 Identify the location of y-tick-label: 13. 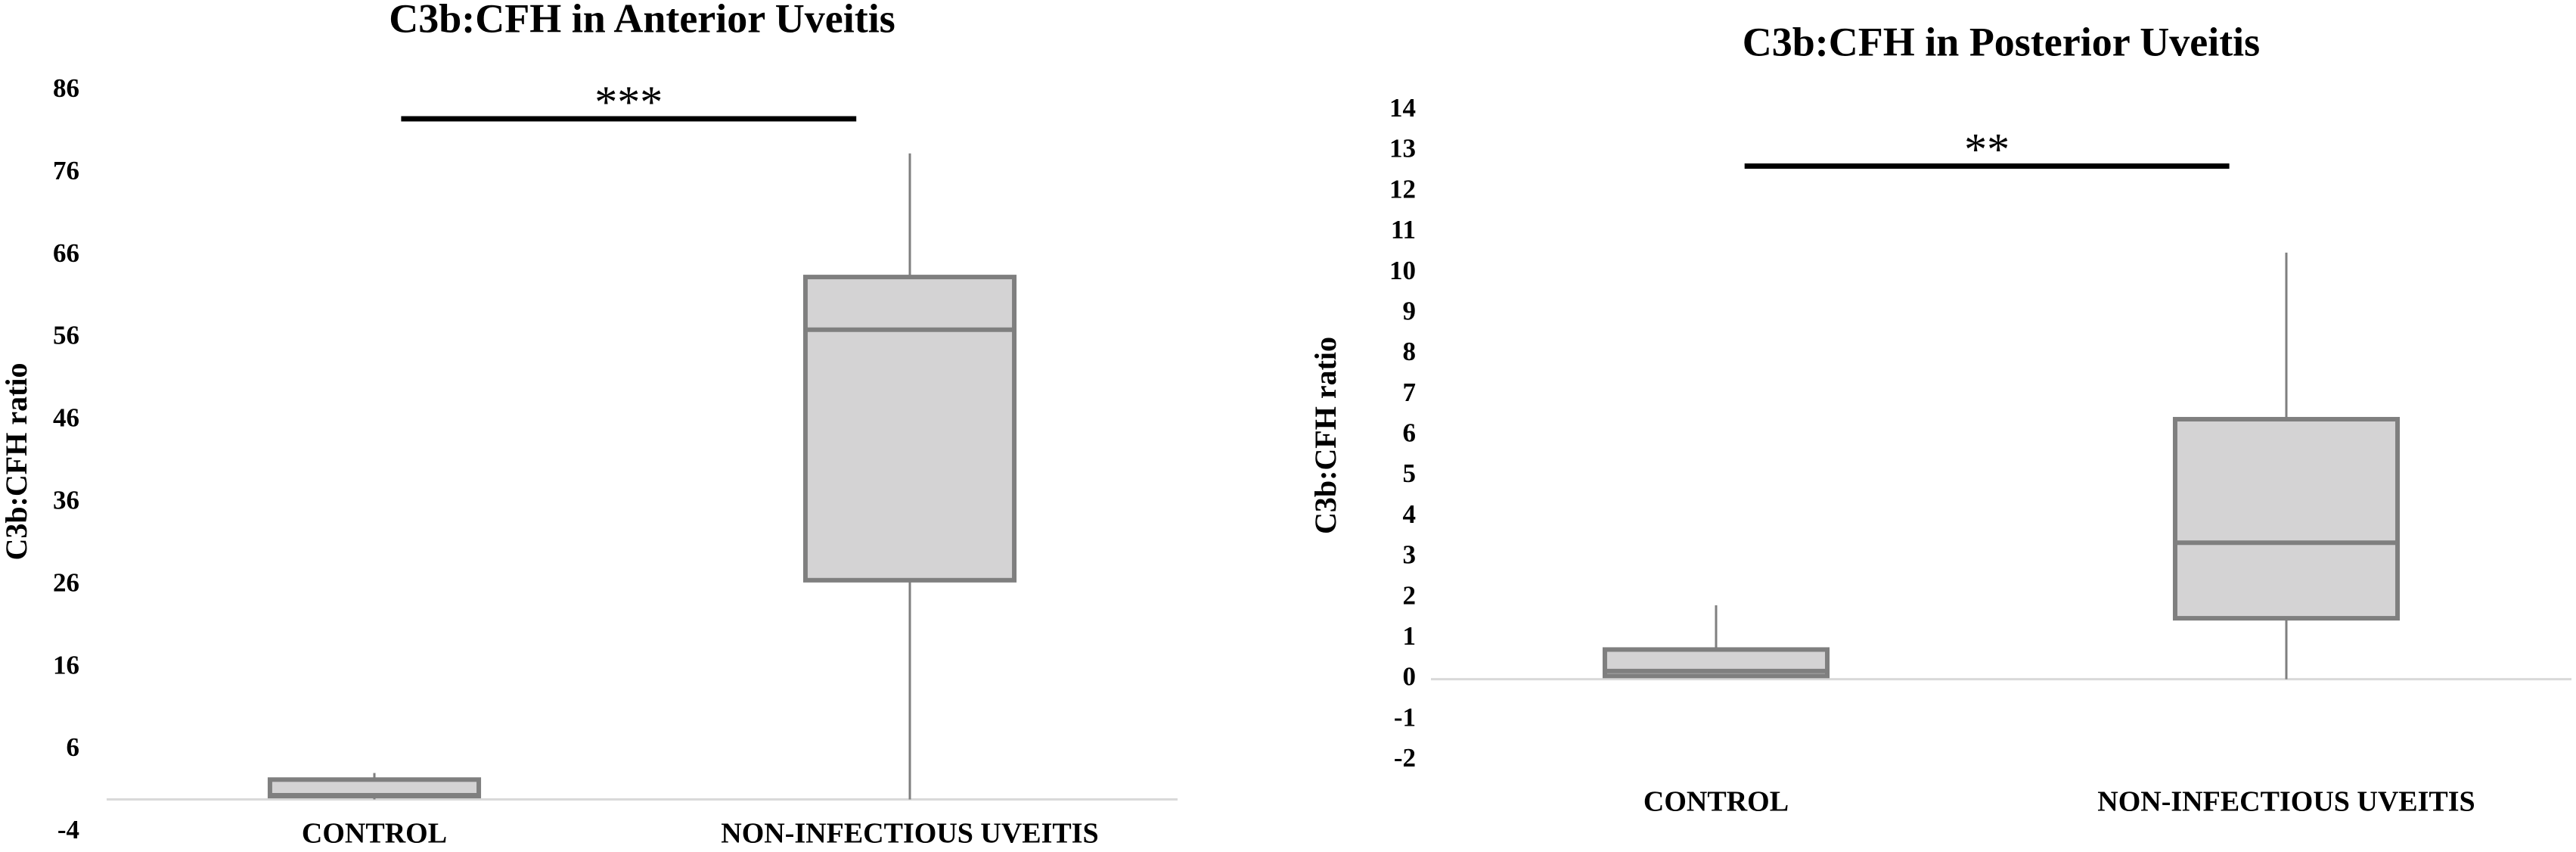
(1402, 148).